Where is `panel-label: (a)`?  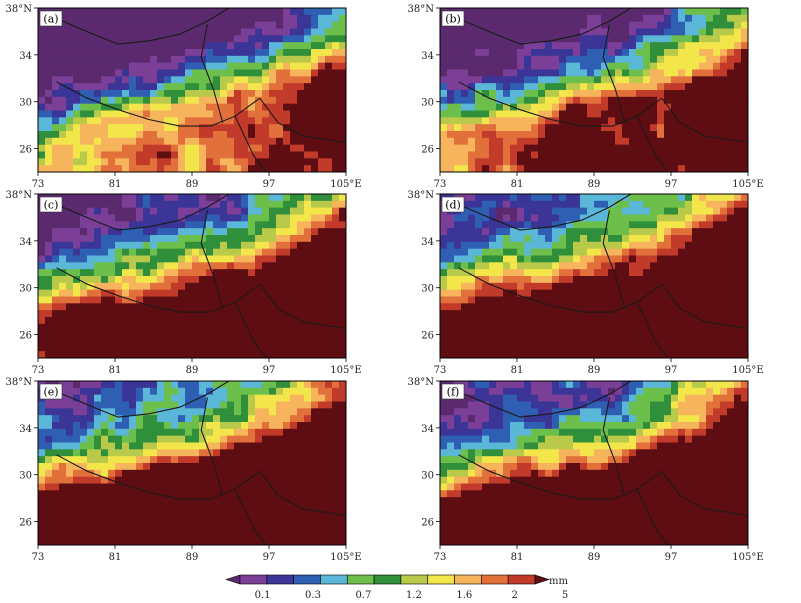 panel-label: (a) is located at coordinates (50, 19).